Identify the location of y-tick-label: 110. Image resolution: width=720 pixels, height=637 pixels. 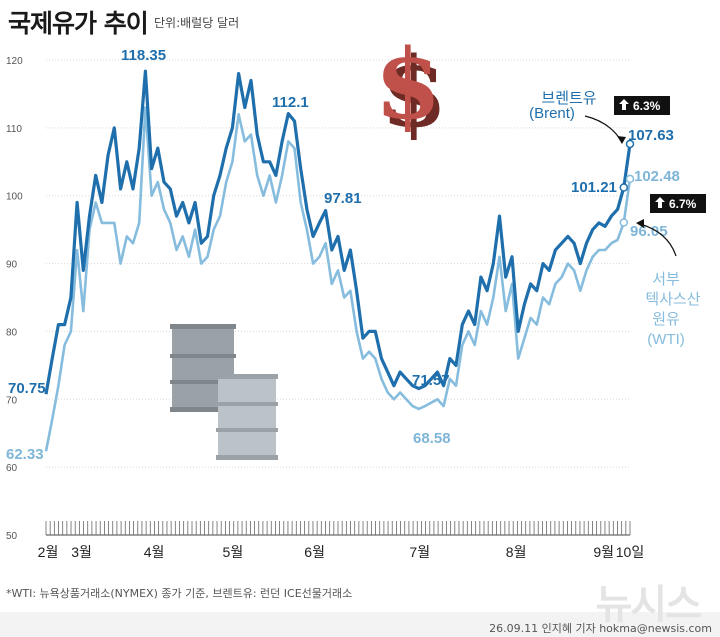
(14, 129).